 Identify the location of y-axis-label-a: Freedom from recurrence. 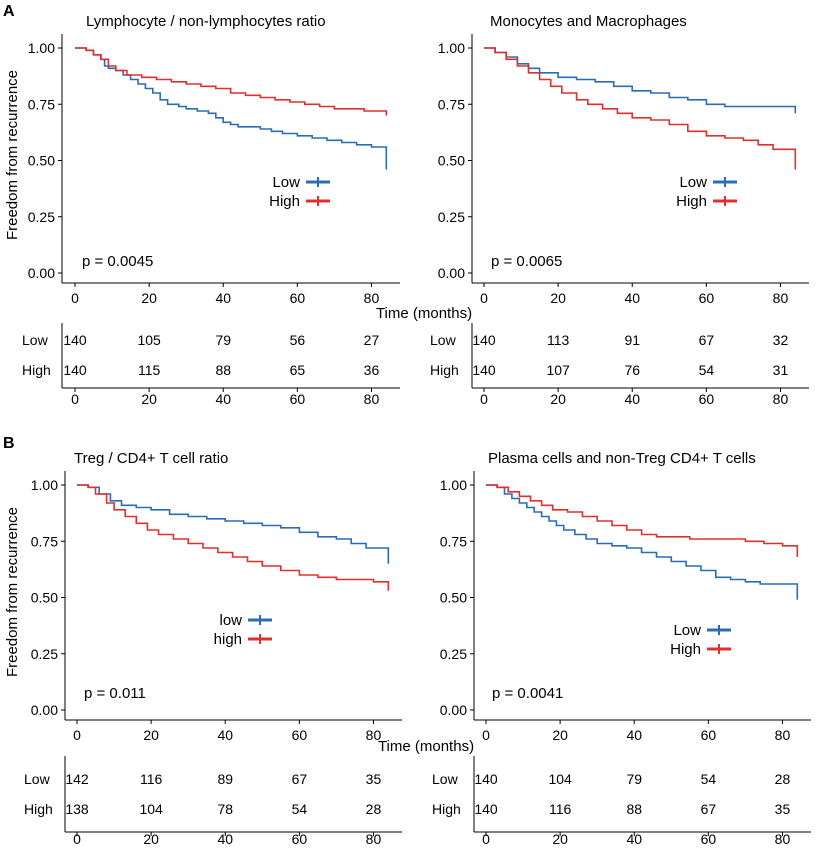
(12, 155).